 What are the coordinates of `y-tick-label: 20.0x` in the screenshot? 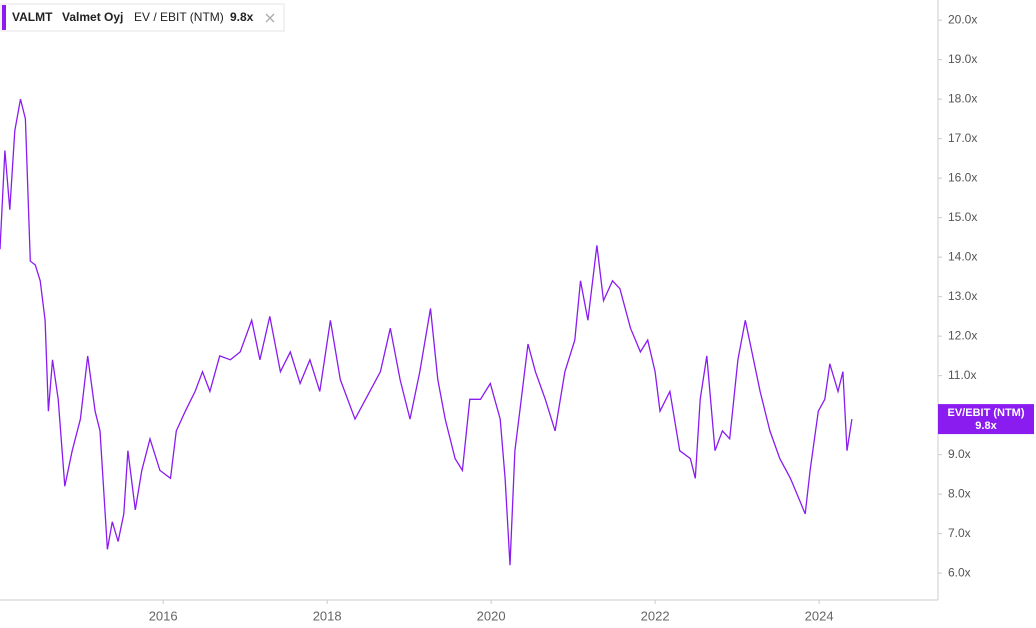 It's located at (962, 19).